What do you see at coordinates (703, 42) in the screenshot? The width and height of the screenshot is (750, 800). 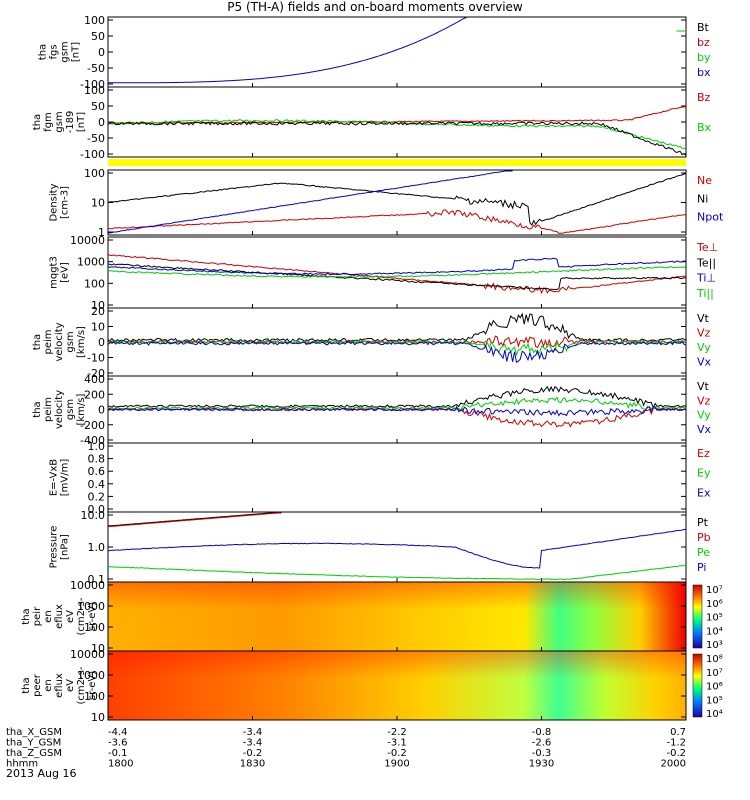 I see `legend-entry: bz` at bounding box center [703, 42].